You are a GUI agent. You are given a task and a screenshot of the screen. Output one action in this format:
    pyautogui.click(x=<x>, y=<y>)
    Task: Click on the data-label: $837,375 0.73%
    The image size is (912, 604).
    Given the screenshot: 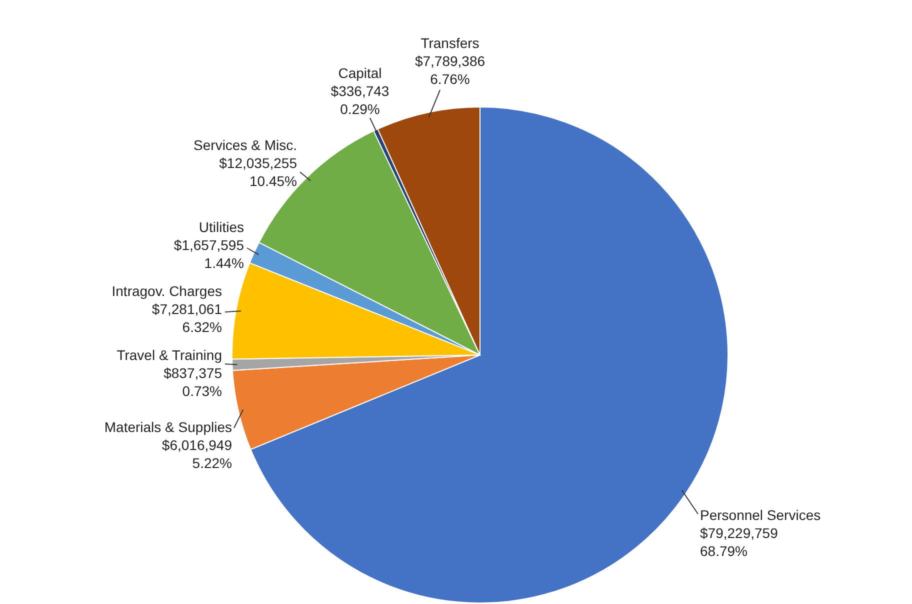 What is the action you would take?
    pyautogui.click(x=193, y=382)
    